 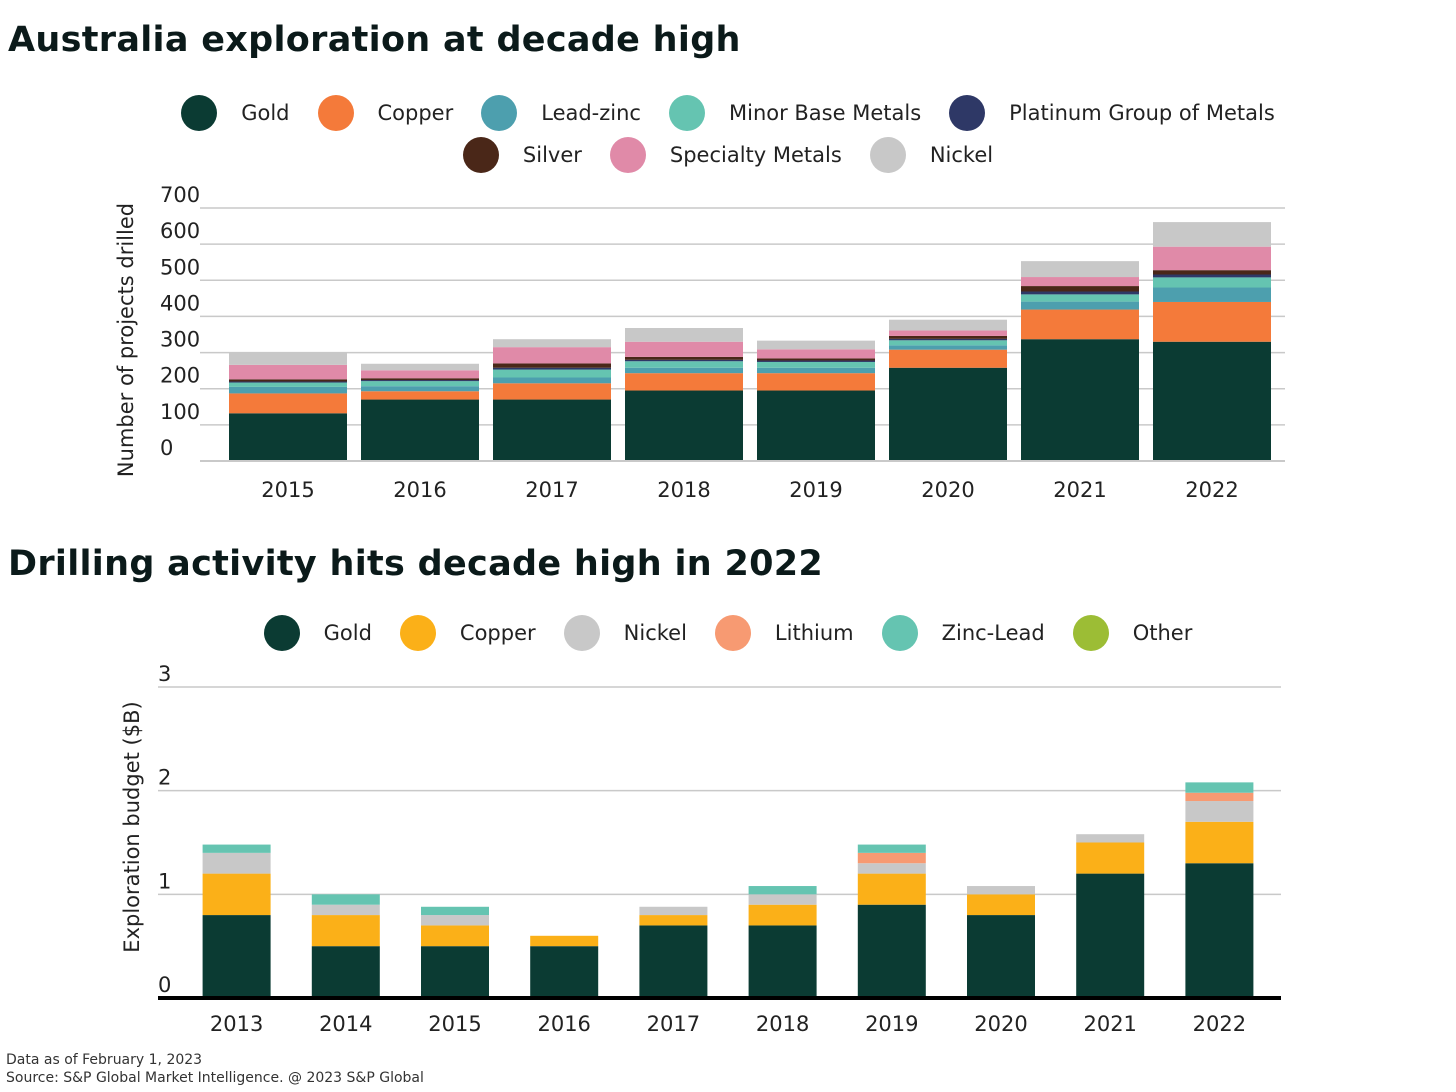 What do you see at coordinates (891, 858) in the screenshot?
I see `undefined-bar-lithium-2019` at bounding box center [891, 858].